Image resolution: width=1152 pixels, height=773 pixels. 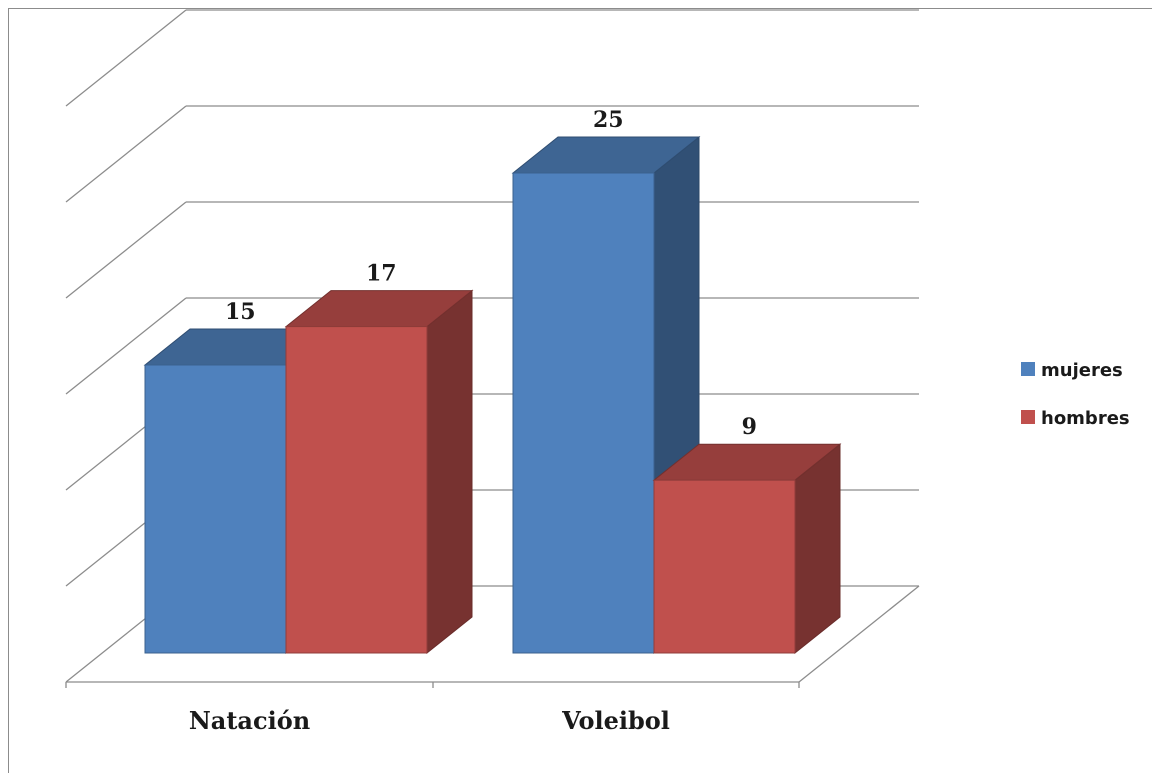 I want to click on legend: mujeres hombres, so click(x=1075, y=394).